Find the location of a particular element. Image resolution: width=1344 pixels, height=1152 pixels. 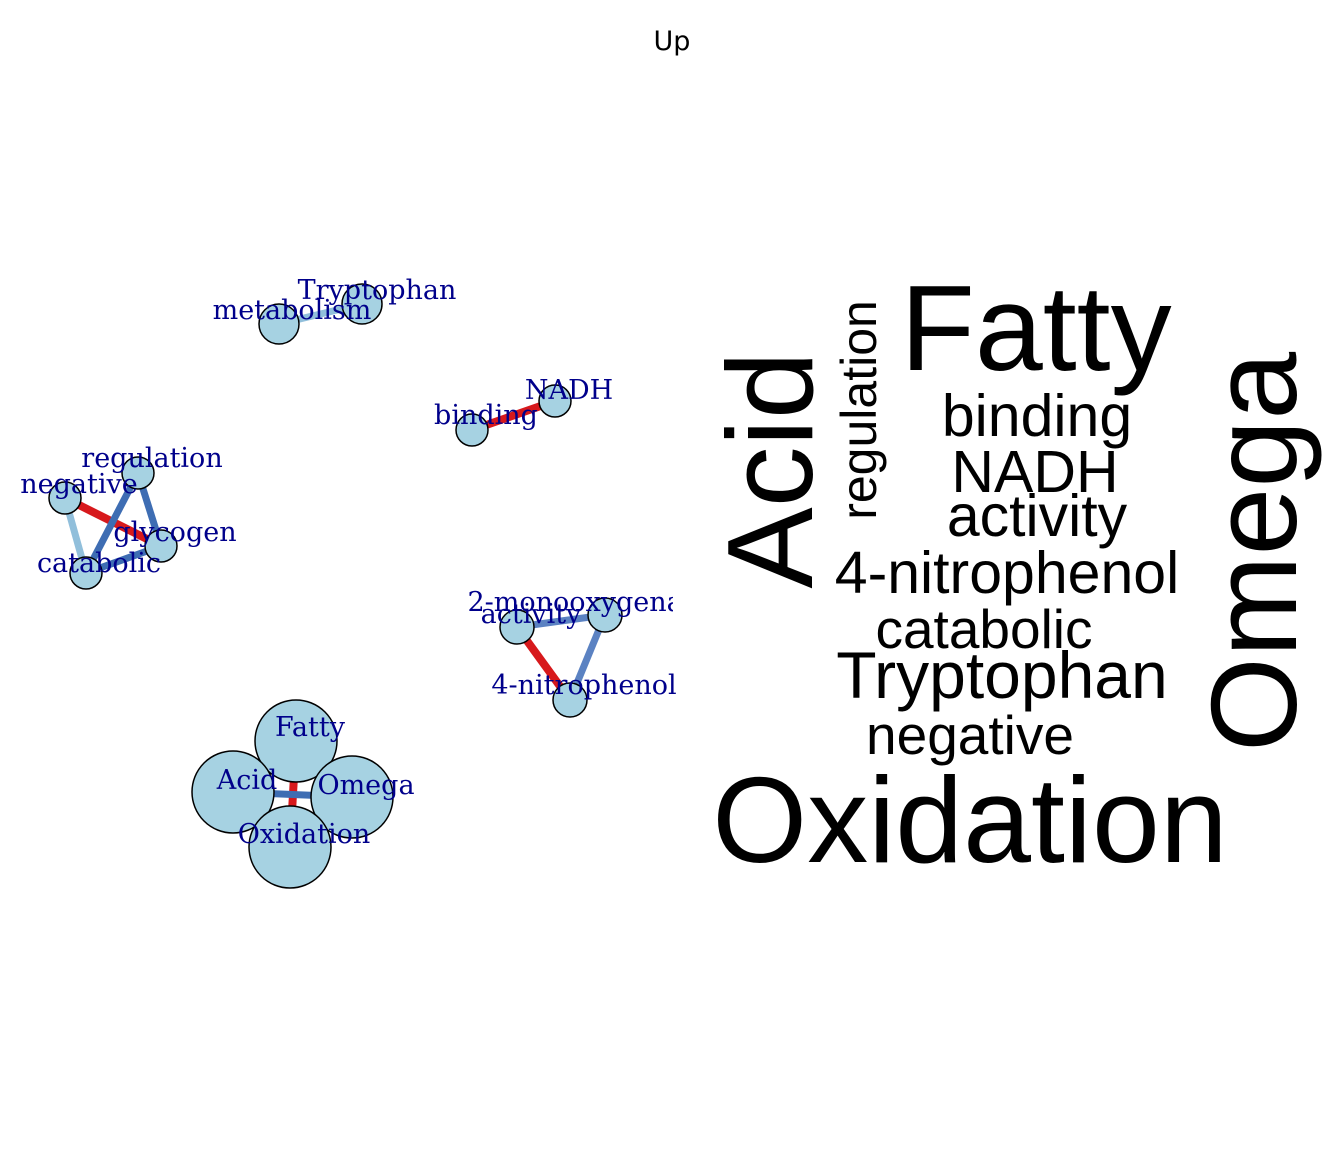

node-label-Tryptophan: Tryptophan is located at coordinates (377, 290).